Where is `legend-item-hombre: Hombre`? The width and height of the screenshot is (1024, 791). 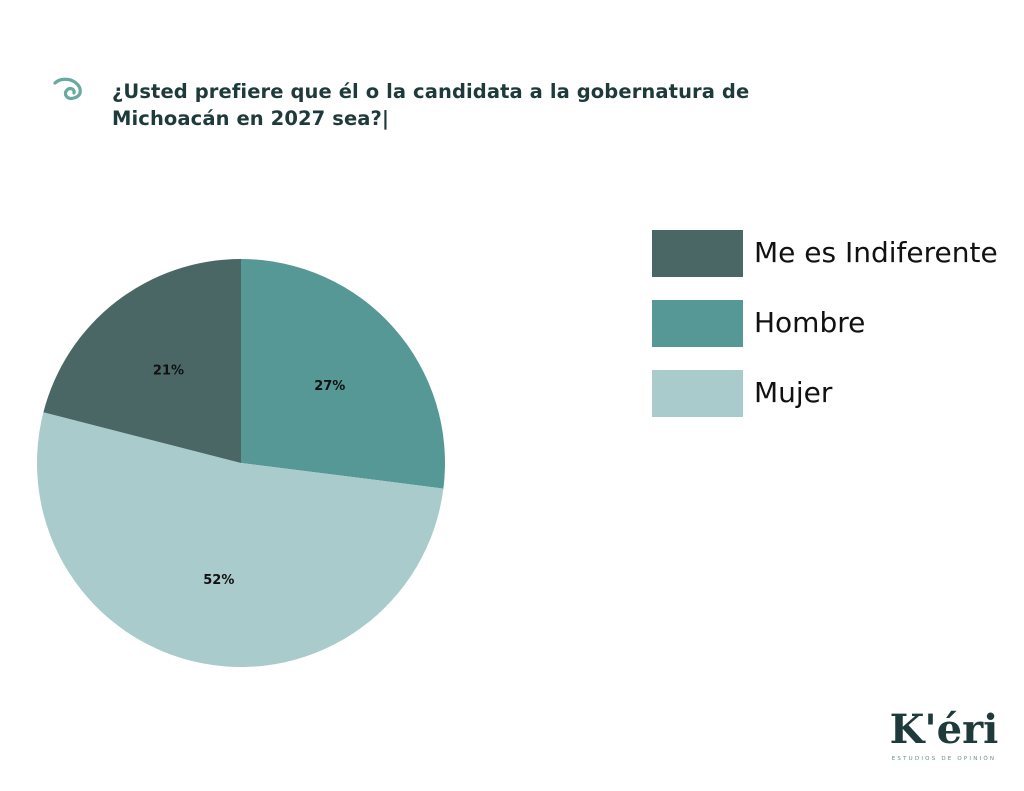
legend-item-hombre: Hombre is located at coordinates (838, 324).